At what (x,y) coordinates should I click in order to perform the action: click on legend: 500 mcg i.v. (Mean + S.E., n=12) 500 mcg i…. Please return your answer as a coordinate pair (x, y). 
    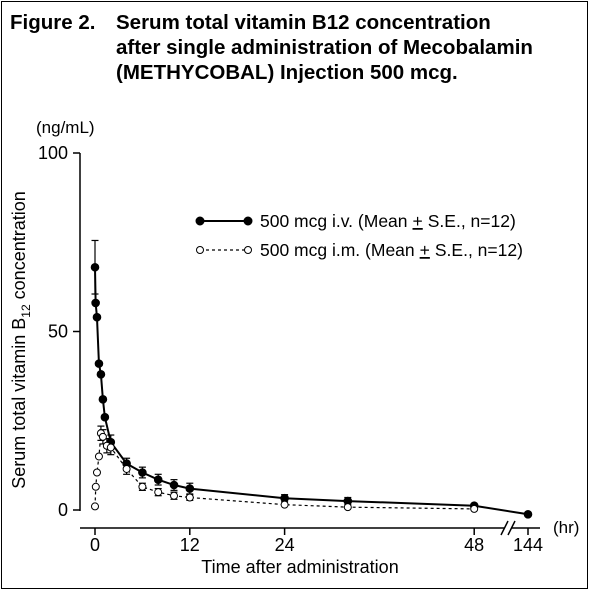
    Looking at the image, I should click on (359, 235).